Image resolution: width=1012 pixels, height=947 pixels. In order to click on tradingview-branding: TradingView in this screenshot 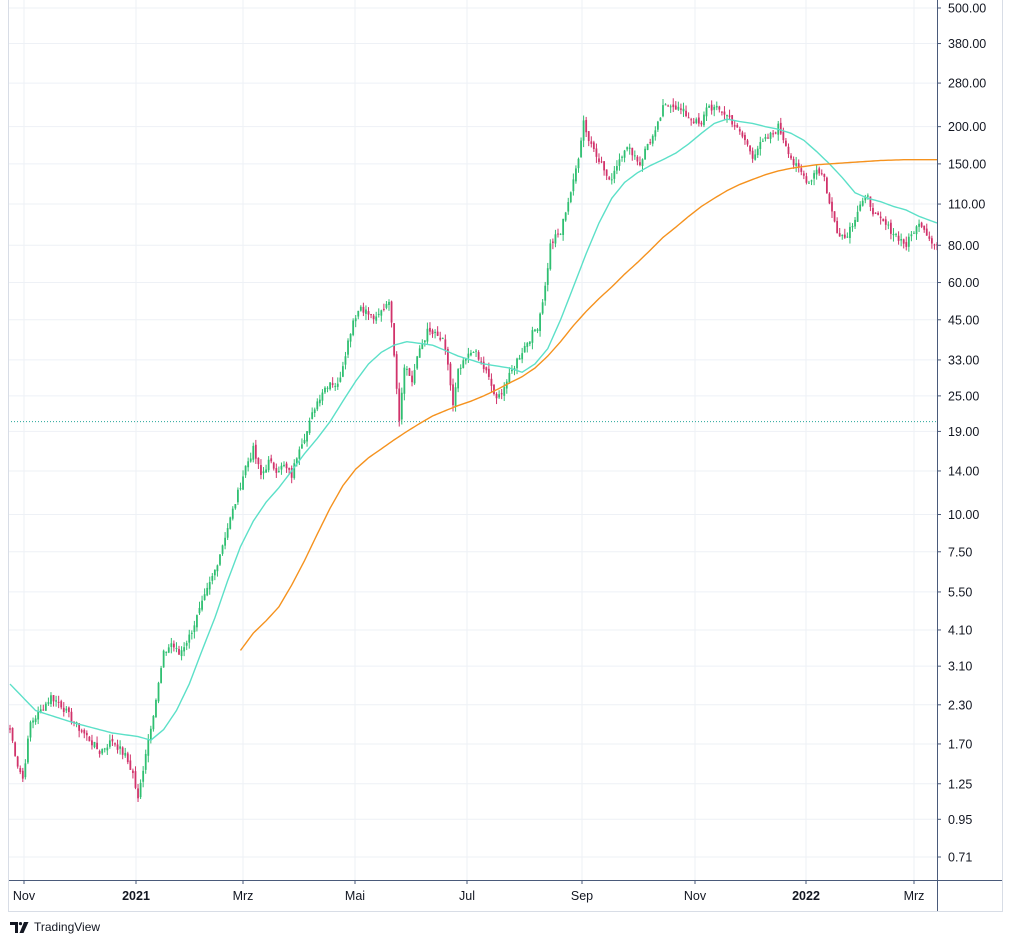, I will do `click(55, 927)`.